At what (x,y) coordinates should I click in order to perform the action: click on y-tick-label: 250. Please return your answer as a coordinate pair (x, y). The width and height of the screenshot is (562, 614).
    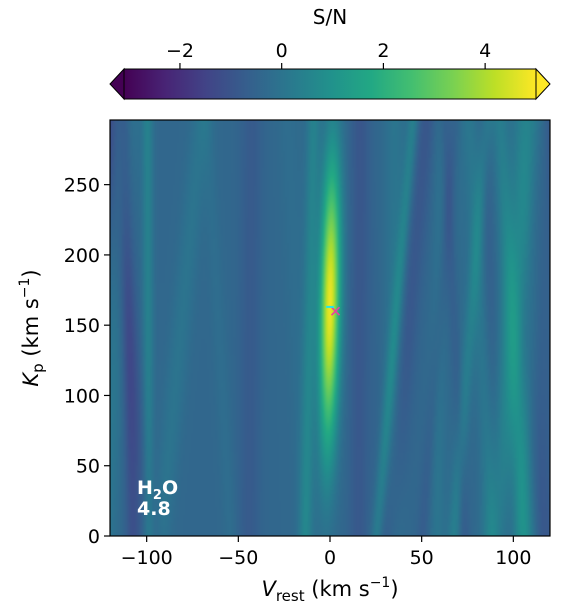
    Looking at the image, I should click on (82, 186).